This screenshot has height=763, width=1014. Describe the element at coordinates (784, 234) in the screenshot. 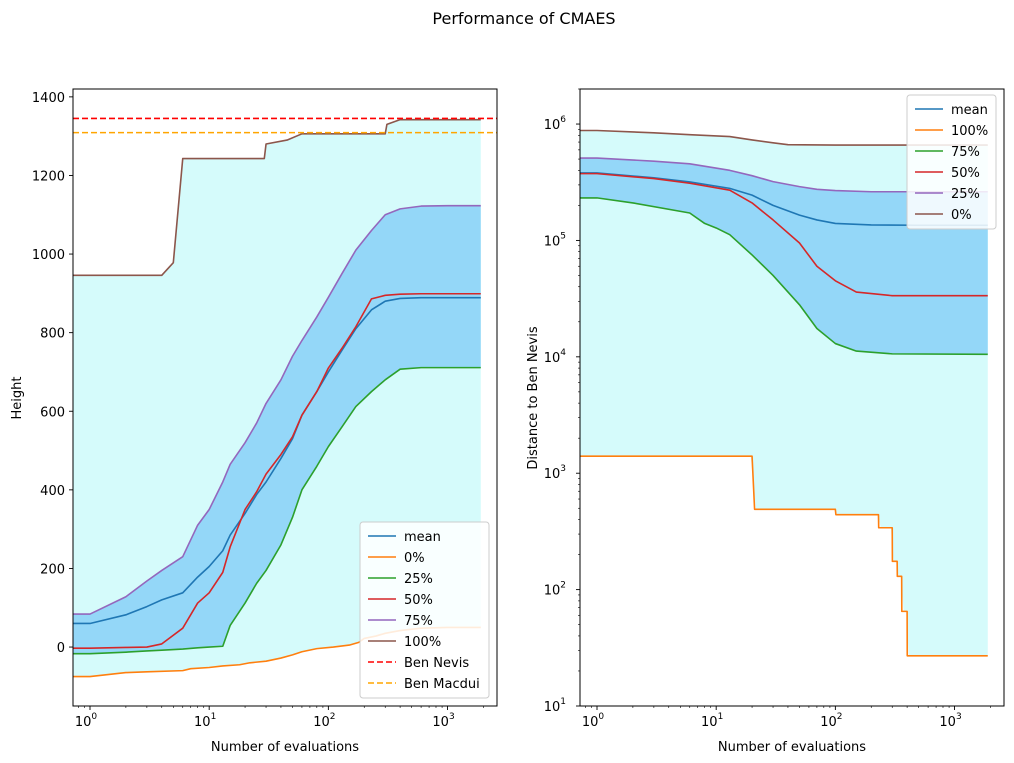

I see `series-line-50%` at that location.